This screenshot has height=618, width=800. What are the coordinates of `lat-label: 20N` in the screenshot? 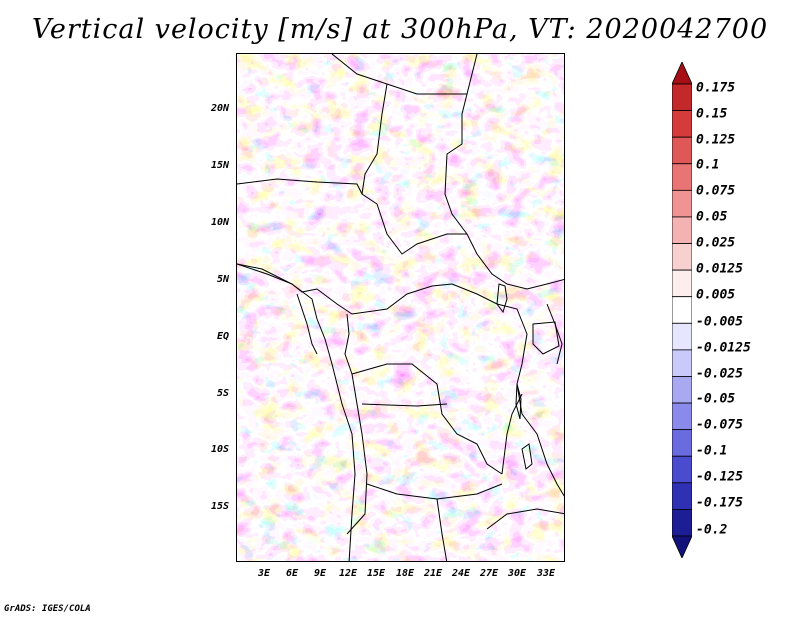 It's located at (219, 108).